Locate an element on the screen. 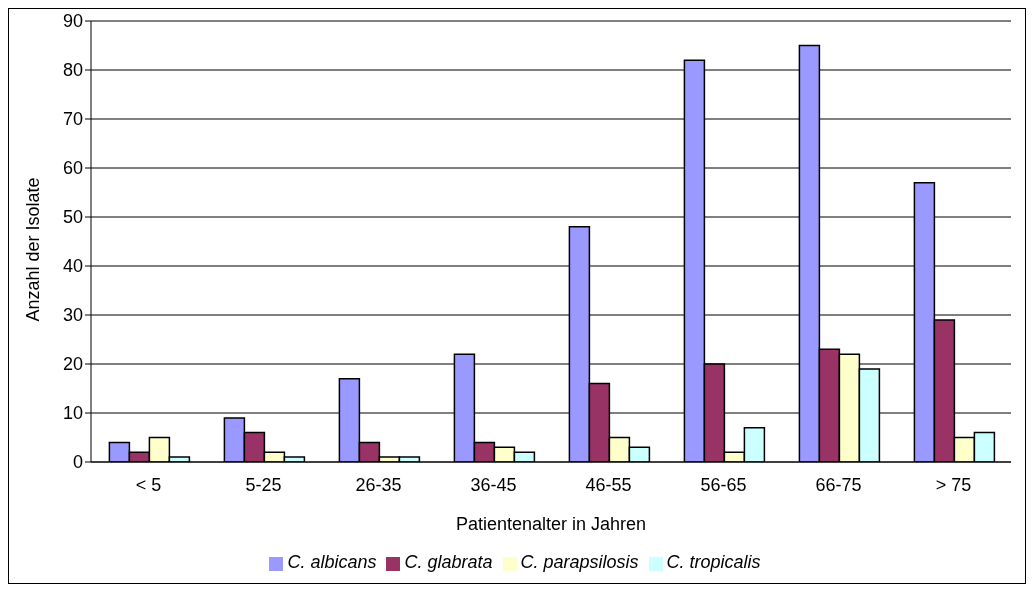  y-tick-label: 0 is located at coordinates (77, 462).